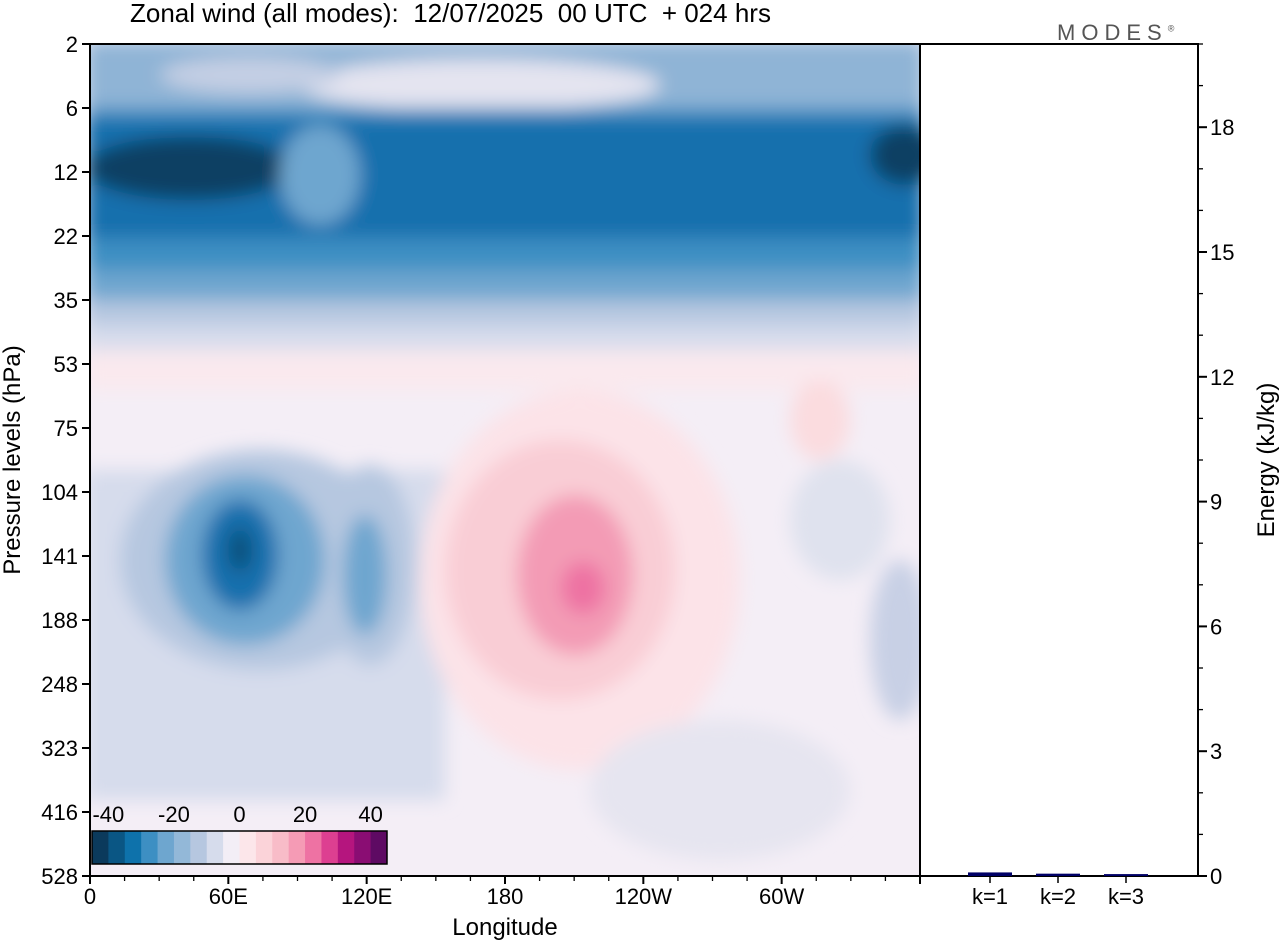 This screenshot has height=942, width=1280. Describe the element at coordinates (1112, 32) in the screenshot. I see `logo-text: MODES` at that location.